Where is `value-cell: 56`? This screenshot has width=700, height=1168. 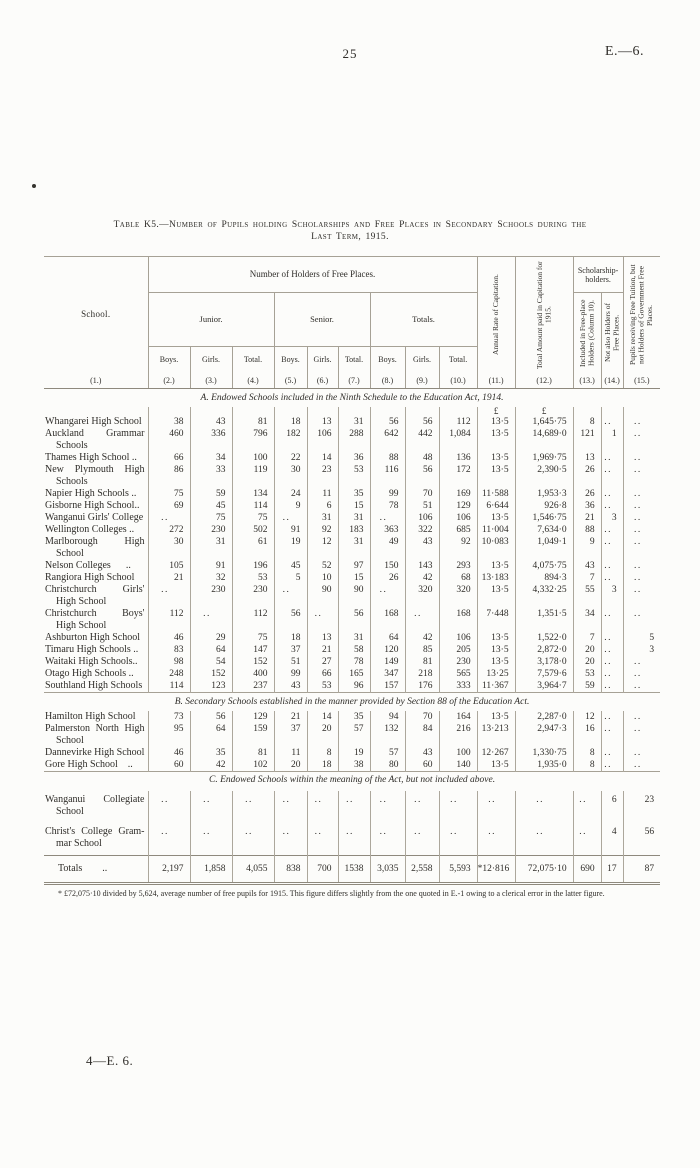
value-cell: 56 is located at coordinates (421, 422).